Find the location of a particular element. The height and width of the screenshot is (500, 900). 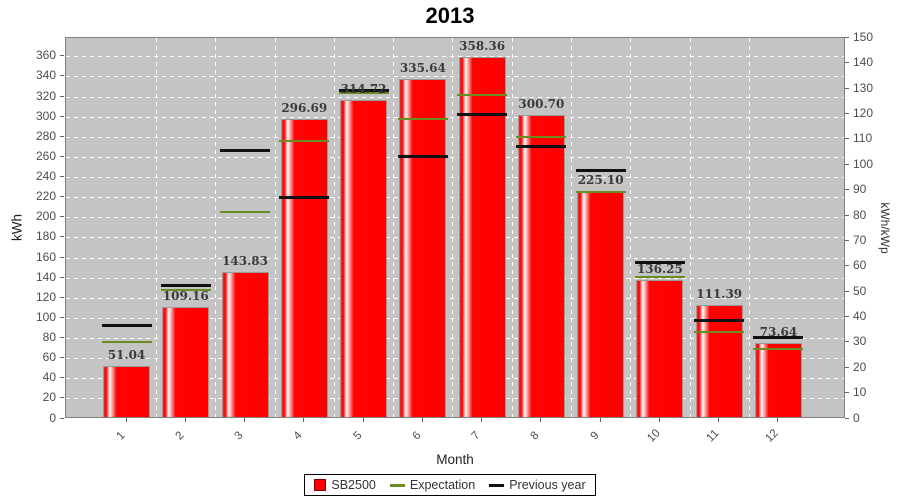

y-axis-right-tick-label: 10 is located at coordinates (860, 392).